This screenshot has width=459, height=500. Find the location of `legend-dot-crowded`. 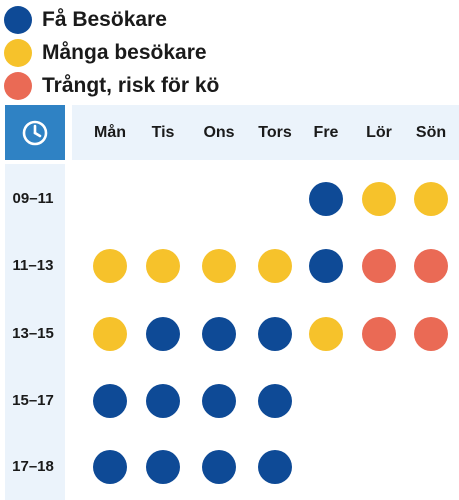

legend-dot-crowded is located at coordinates (18, 86).